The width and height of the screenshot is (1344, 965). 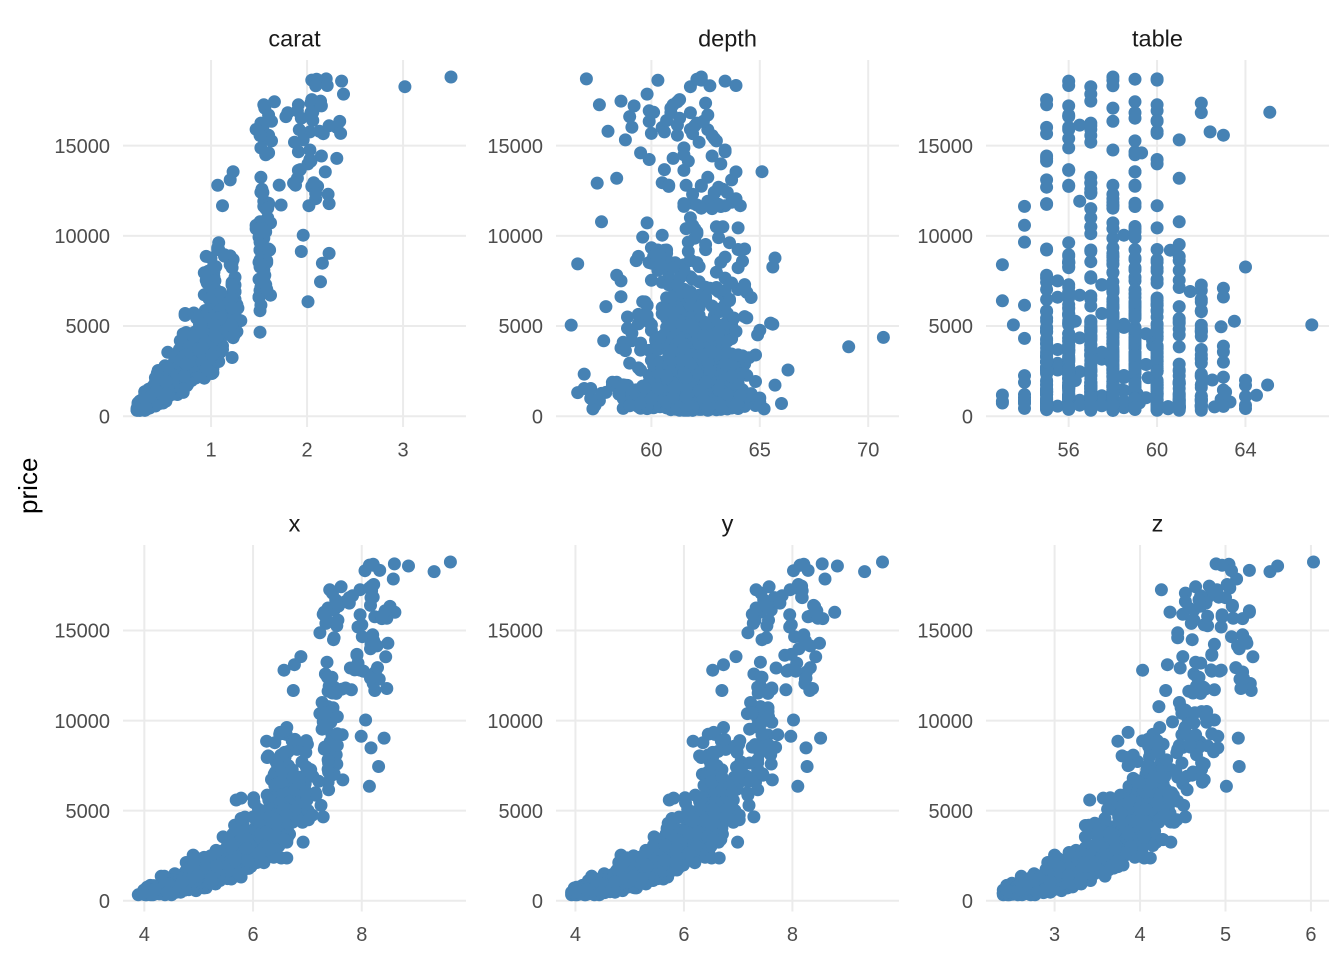 What do you see at coordinates (294, 729) in the screenshot?
I see `points-x` at bounding box center [294, 729].